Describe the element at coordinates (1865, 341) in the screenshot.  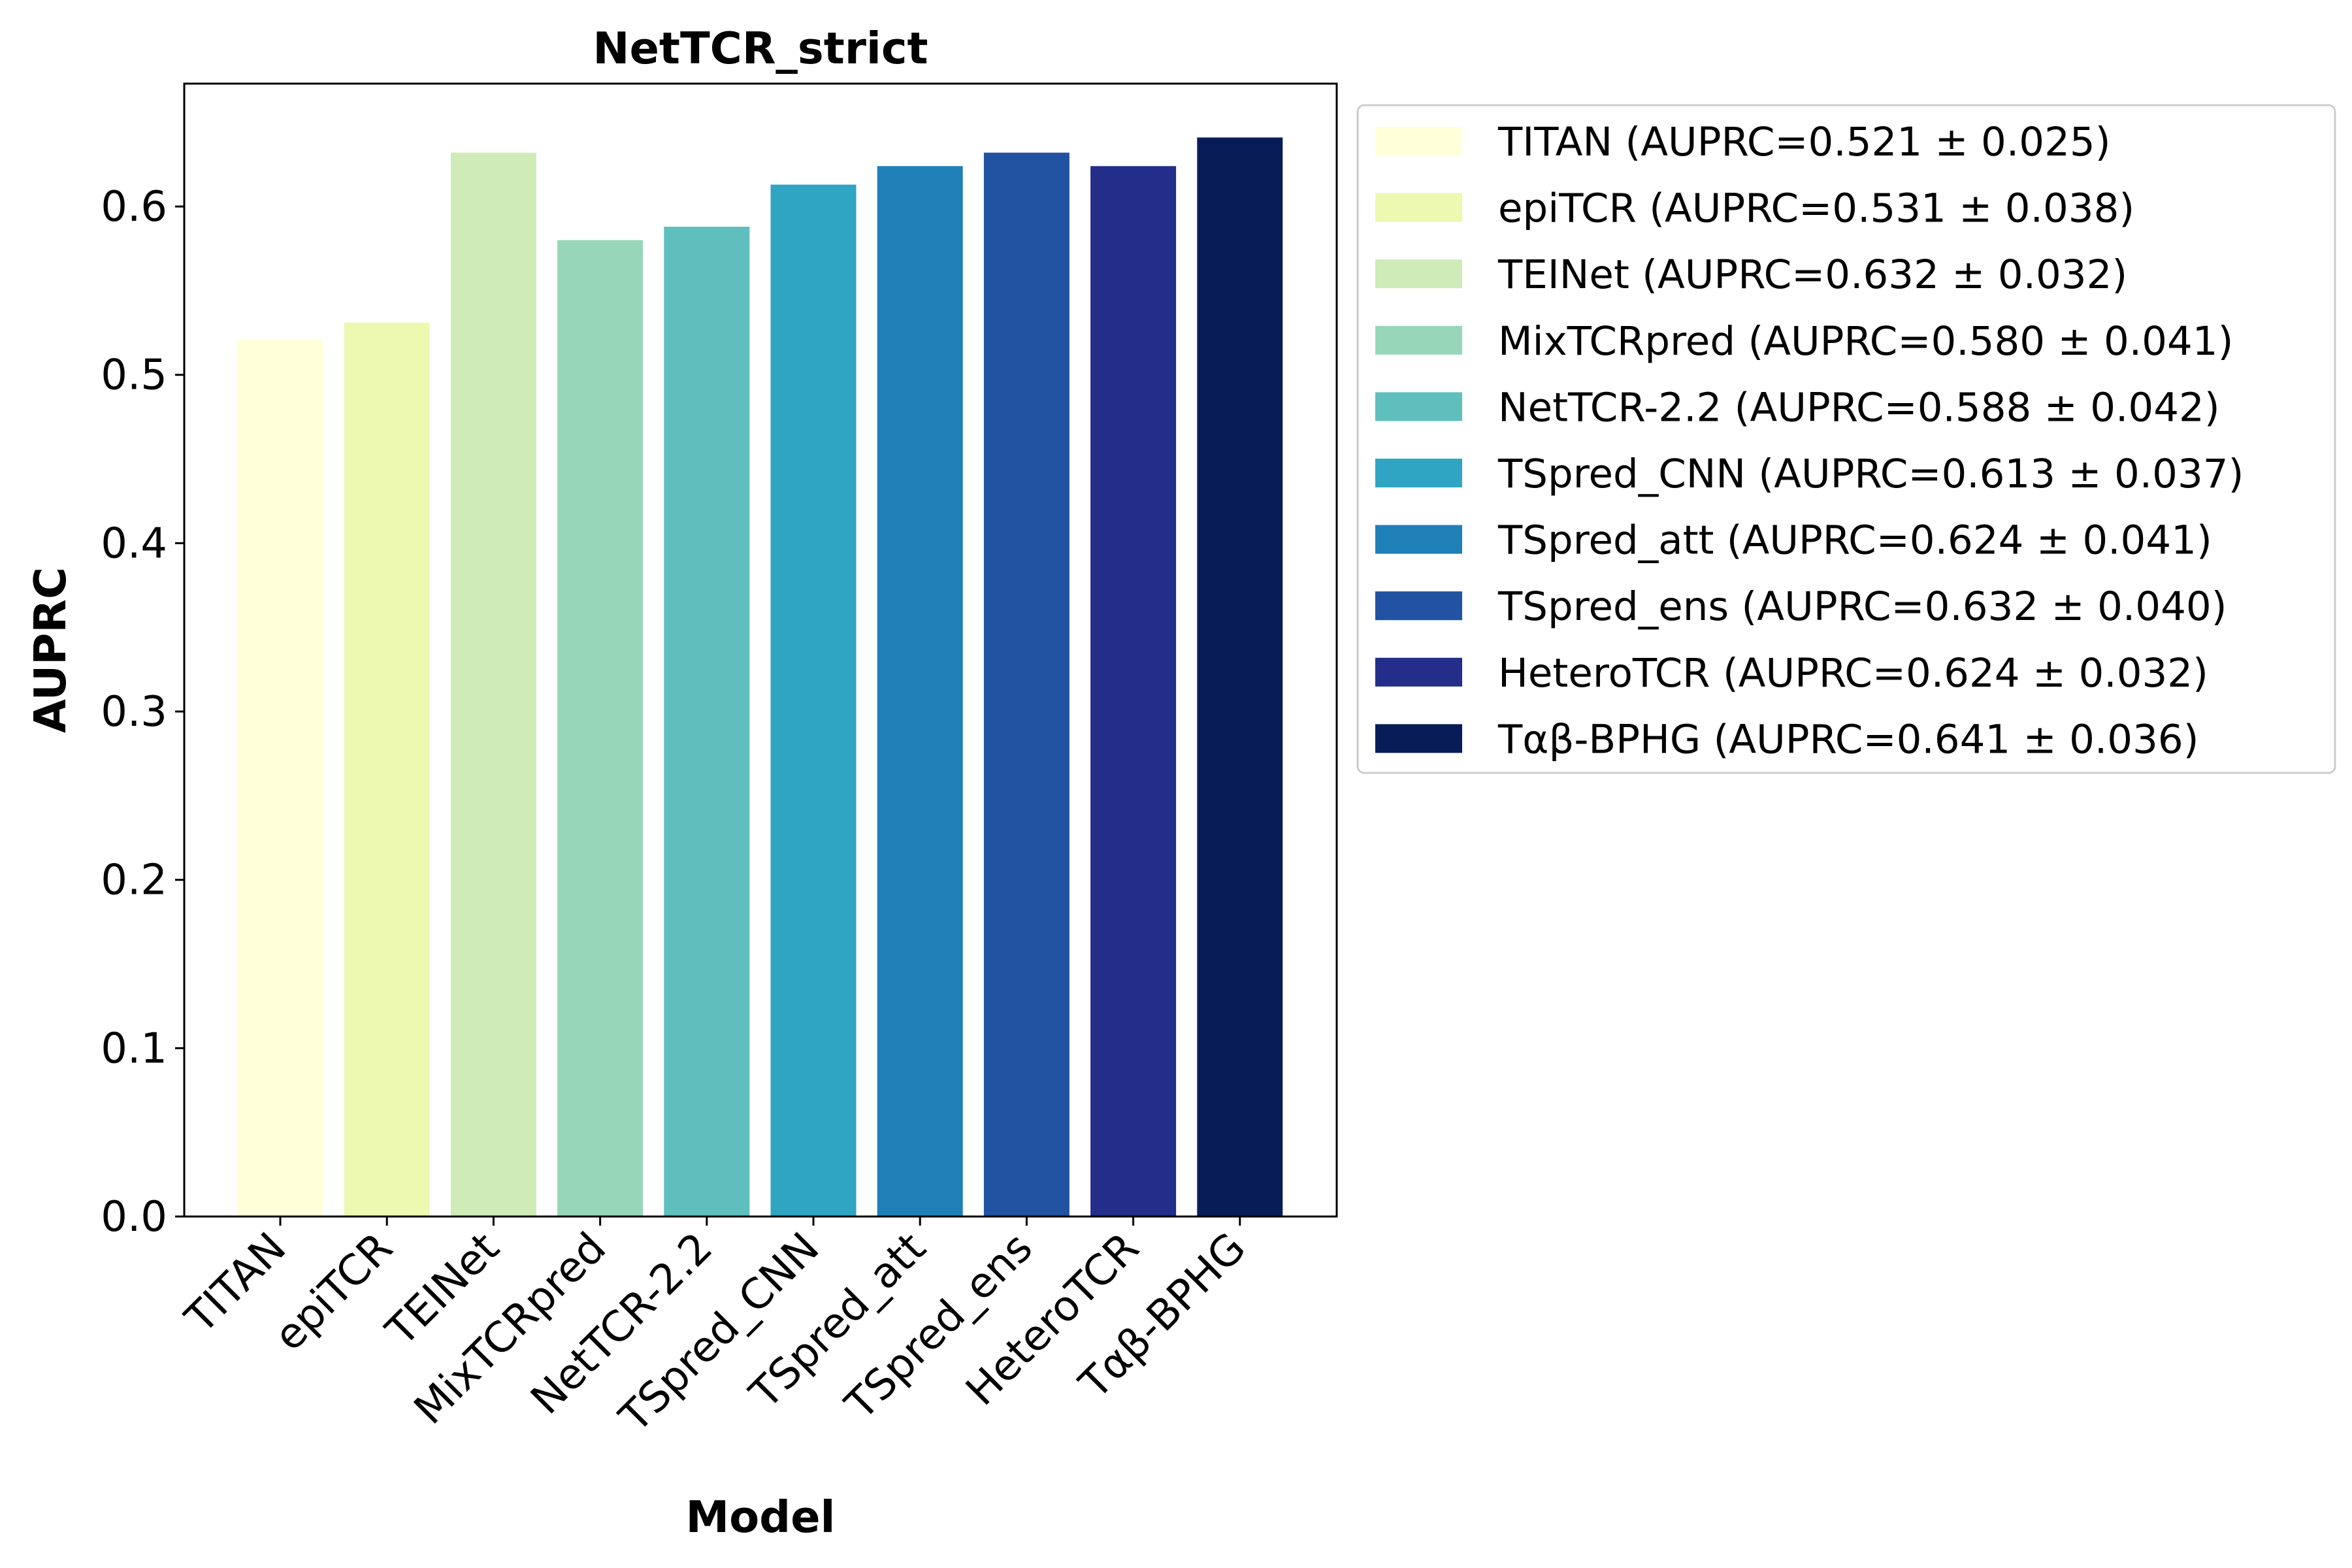
I see `legend-label-4: MixTCRpred (AUPRC=0.580 ± 0.041)` at that location.